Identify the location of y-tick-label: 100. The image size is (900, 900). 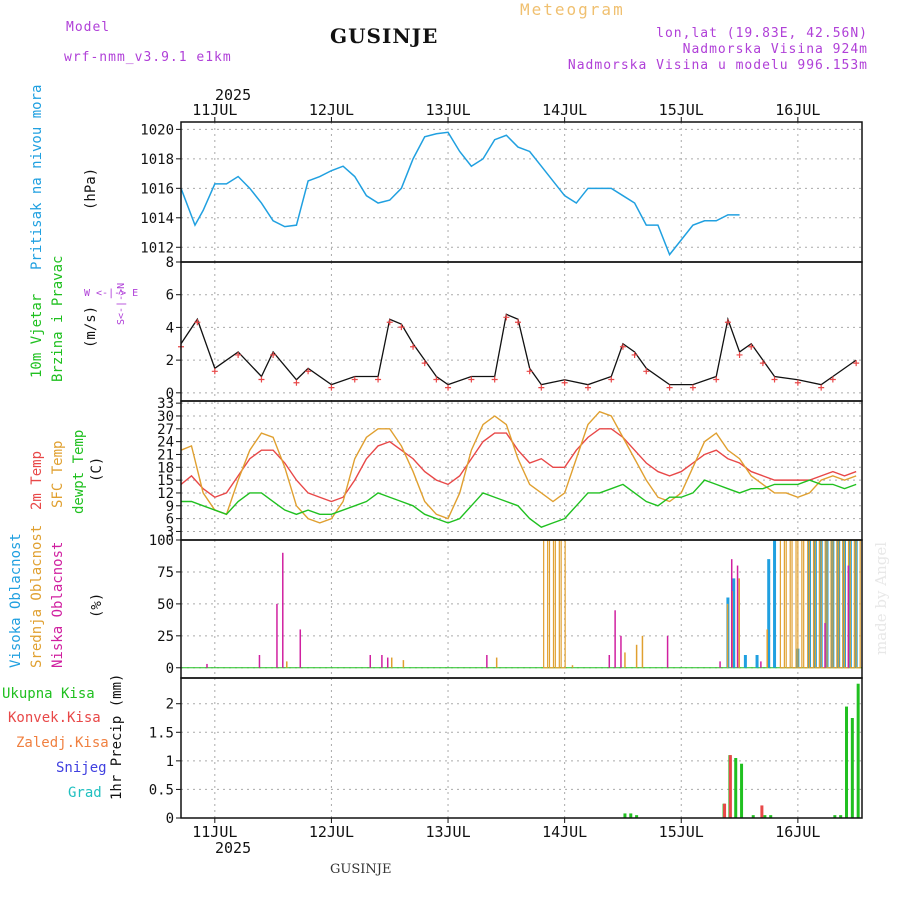
(161, 541).